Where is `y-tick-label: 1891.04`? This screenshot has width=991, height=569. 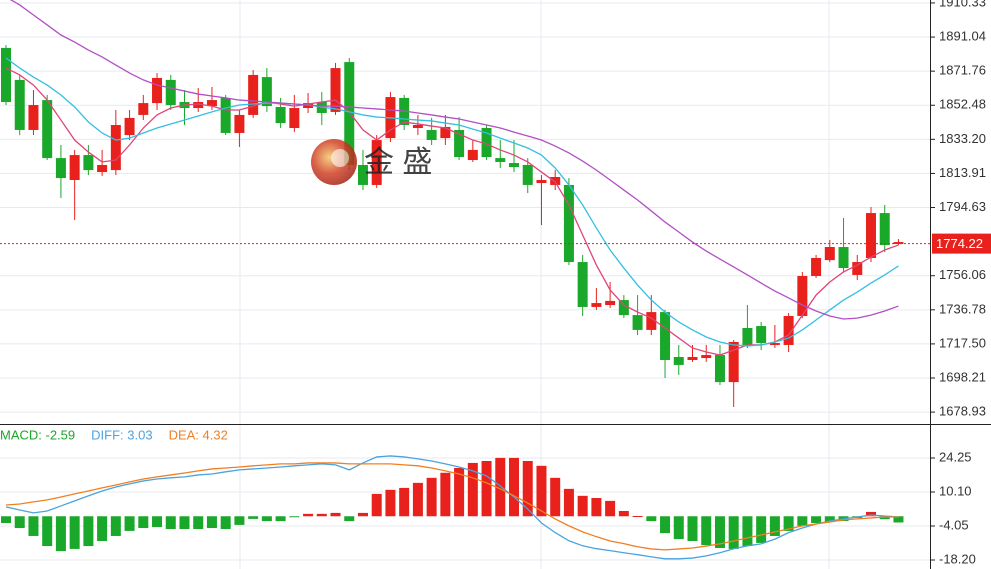 y-tick-label: 1891.04 is located at coordinates (962, 35).